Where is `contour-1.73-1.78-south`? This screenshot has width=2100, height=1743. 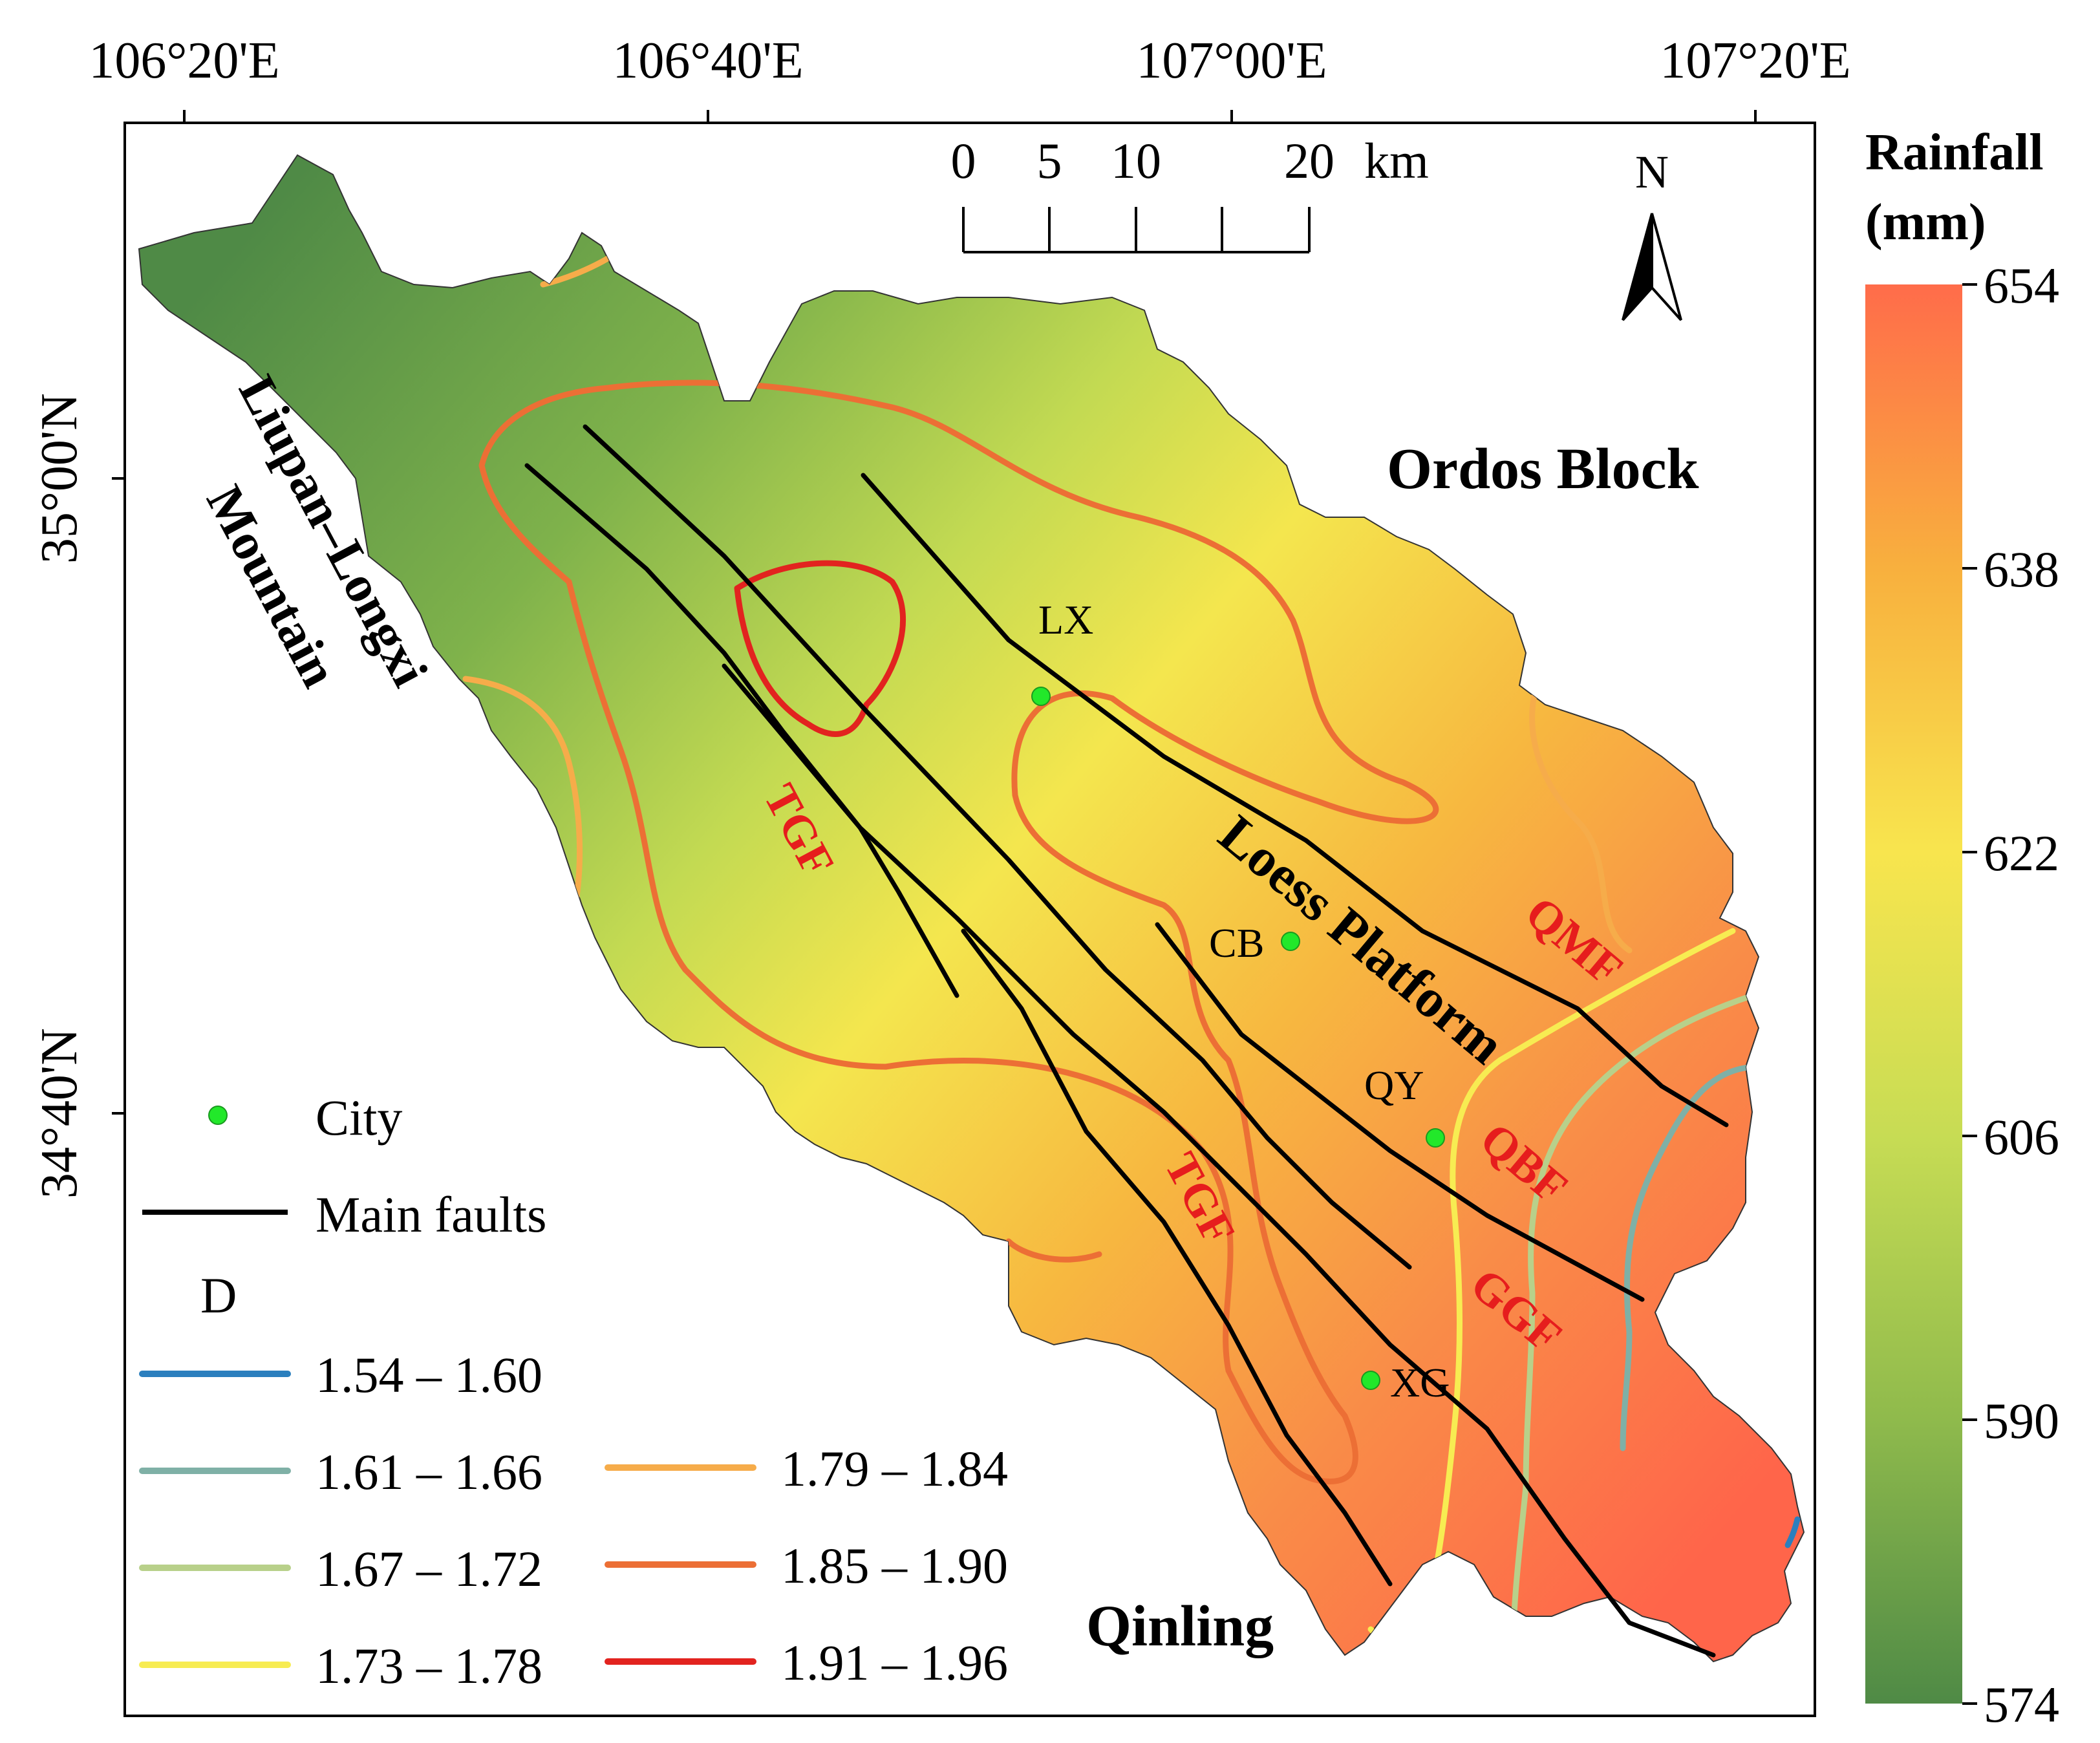
contour-1.73-1.78-south is located at coordinates (1378, 1644).